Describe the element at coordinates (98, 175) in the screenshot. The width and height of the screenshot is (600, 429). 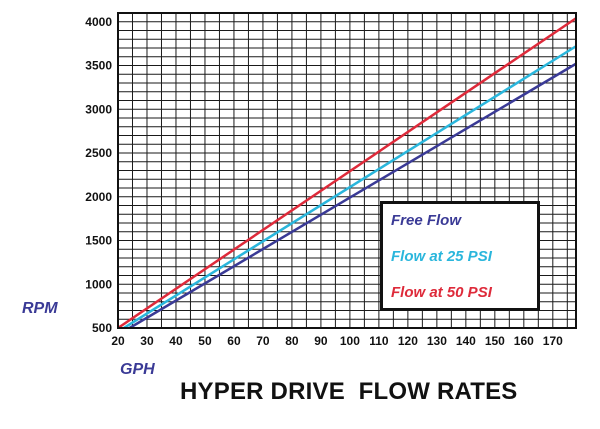
I see `y-tick-labels: 500 1000 1500 2000 2500 3000 3500 4000` at that location.